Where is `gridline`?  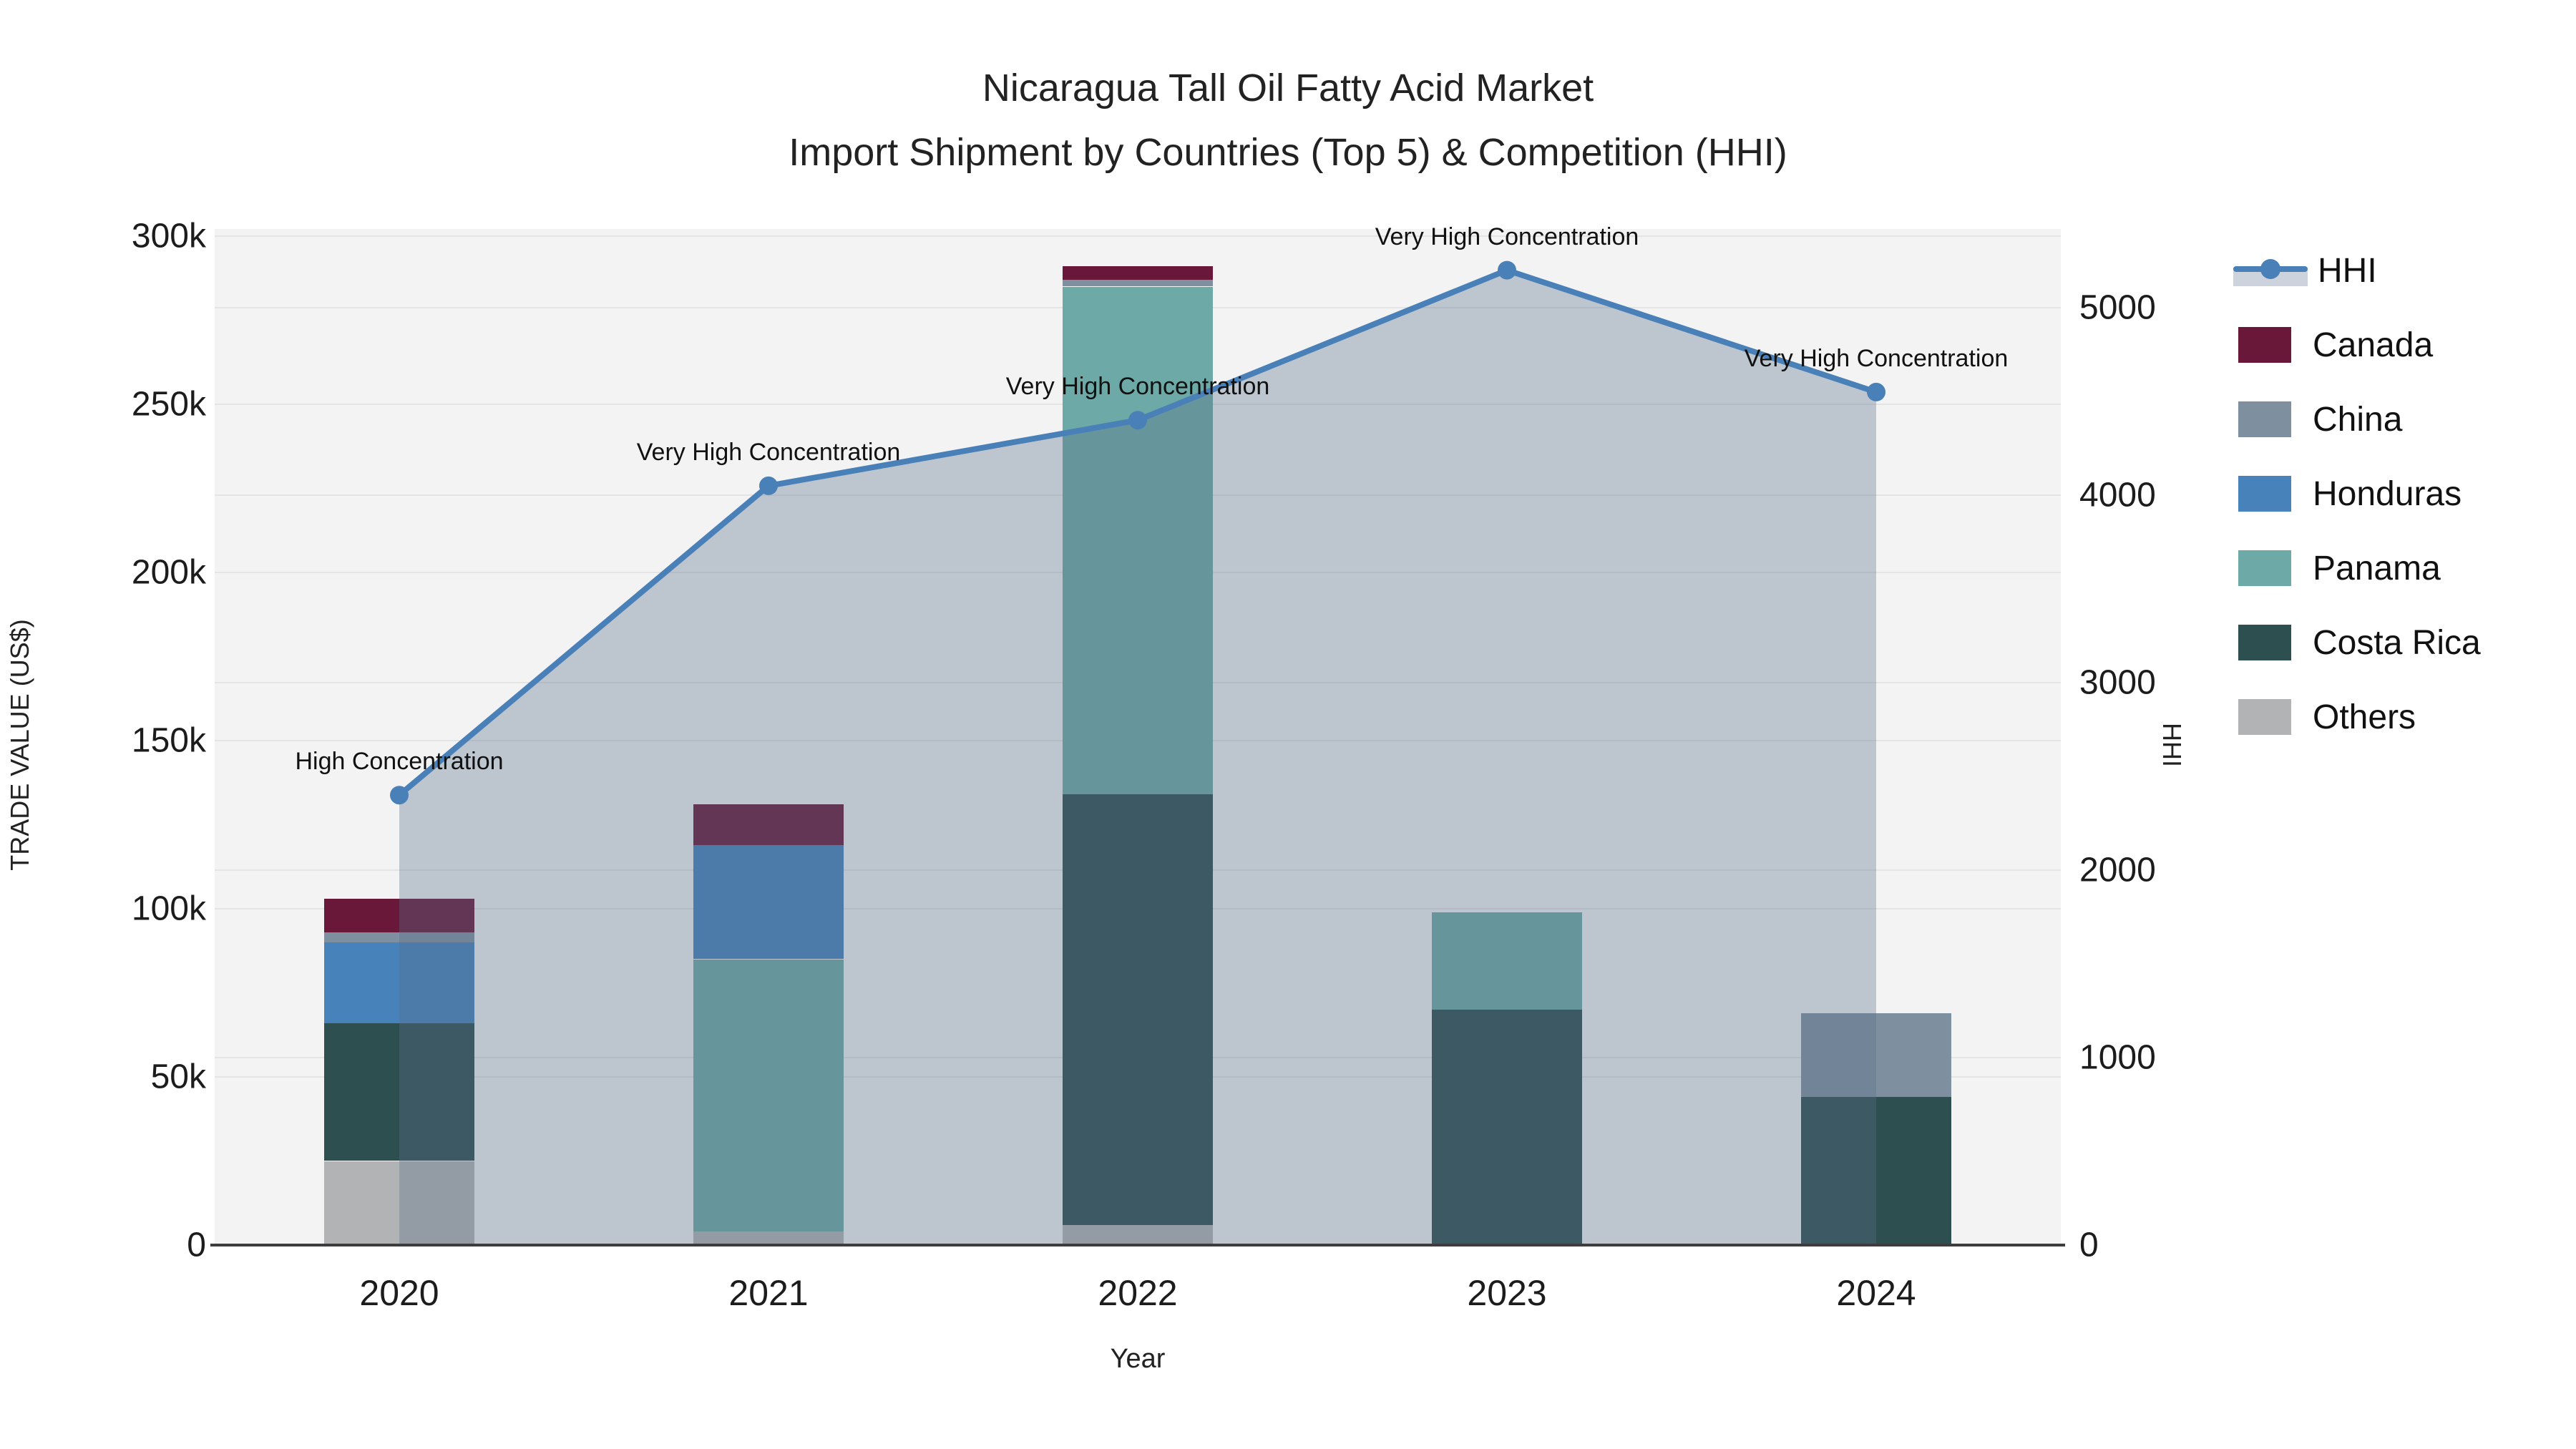 gridline is located at coordinates (1138, 236).